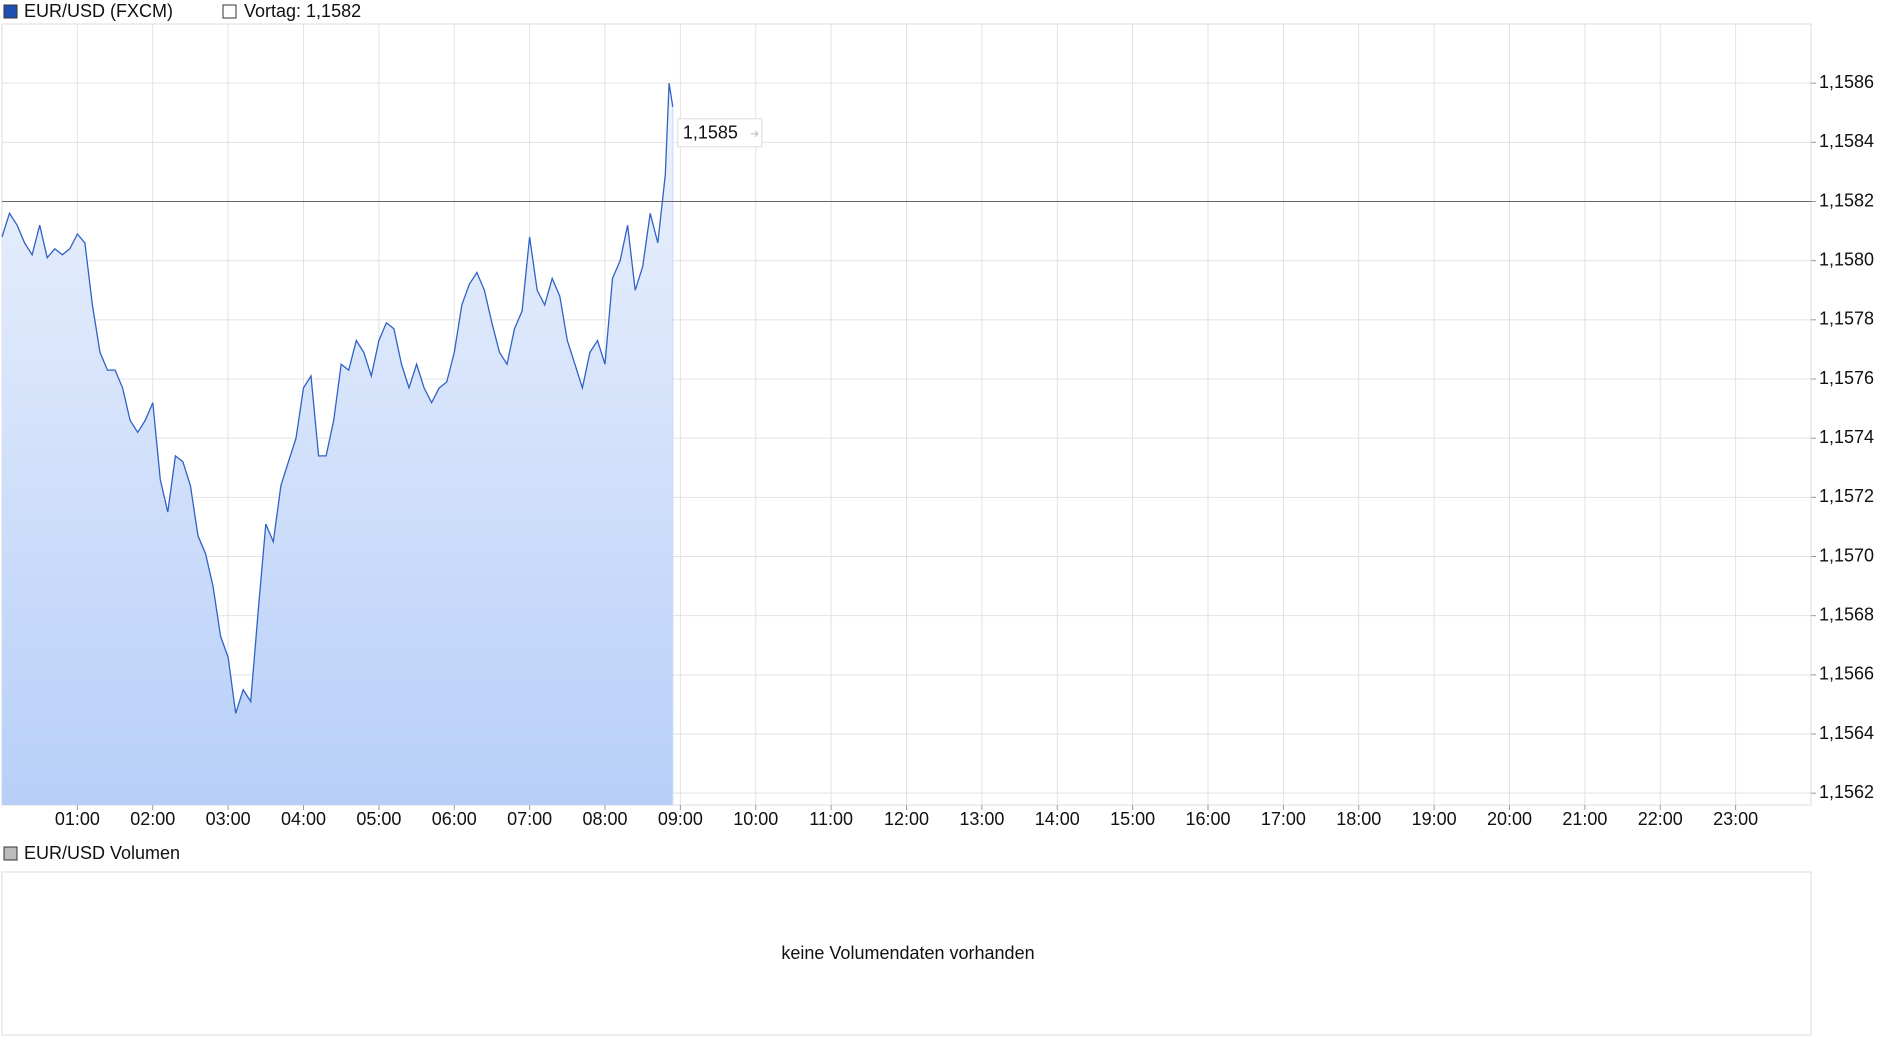 This screenshot has width=1880, height=1037. What do you see at coordinates (454, 819) in the screenshot?
I see `x-tick-label: 06:00` at bounding box center [454, 819].